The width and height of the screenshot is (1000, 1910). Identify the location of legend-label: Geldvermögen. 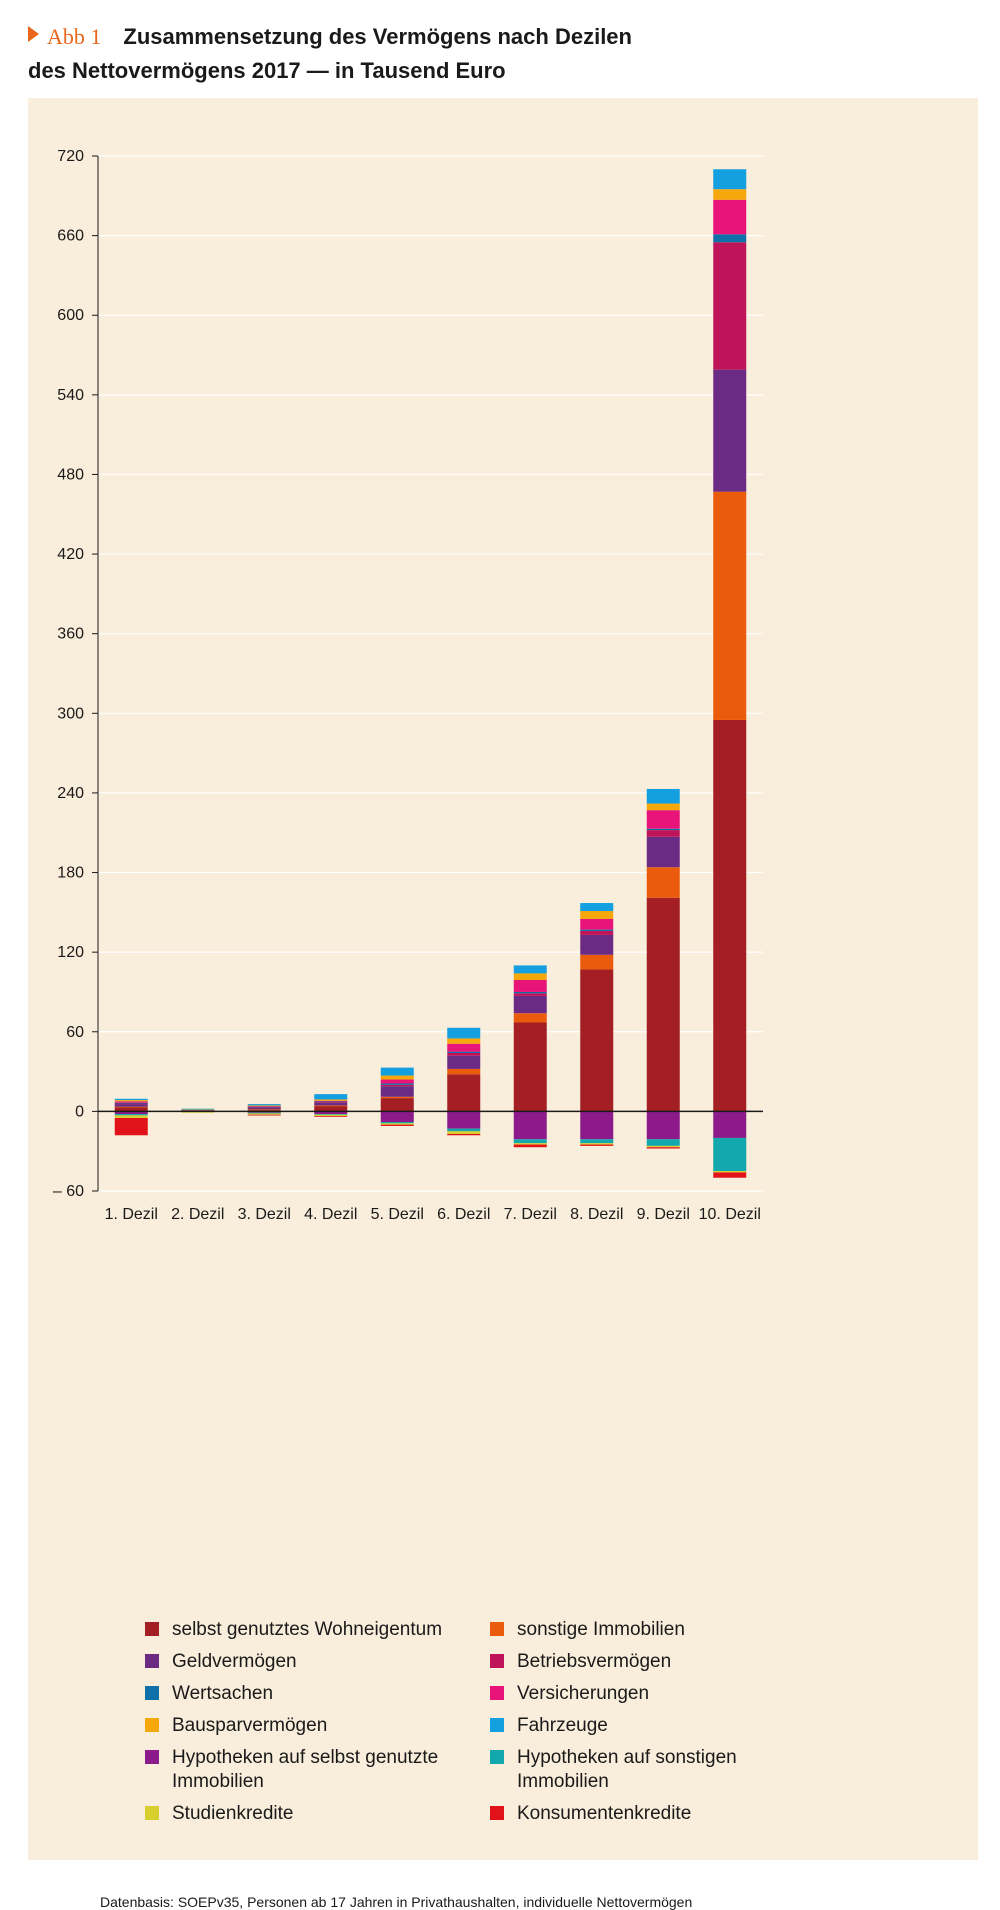
(234, 1661).